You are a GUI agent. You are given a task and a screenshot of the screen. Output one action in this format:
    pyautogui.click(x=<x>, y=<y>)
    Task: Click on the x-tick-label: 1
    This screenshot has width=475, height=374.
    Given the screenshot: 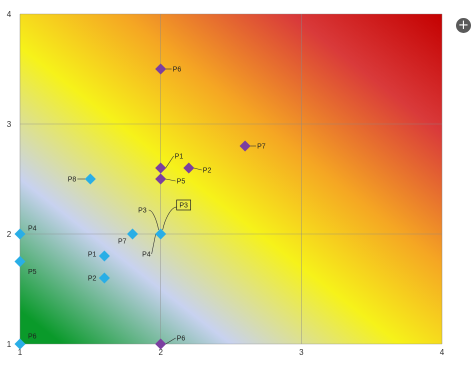 What is the action you would take?
    pyautogui.click(x=20, y=352)
    